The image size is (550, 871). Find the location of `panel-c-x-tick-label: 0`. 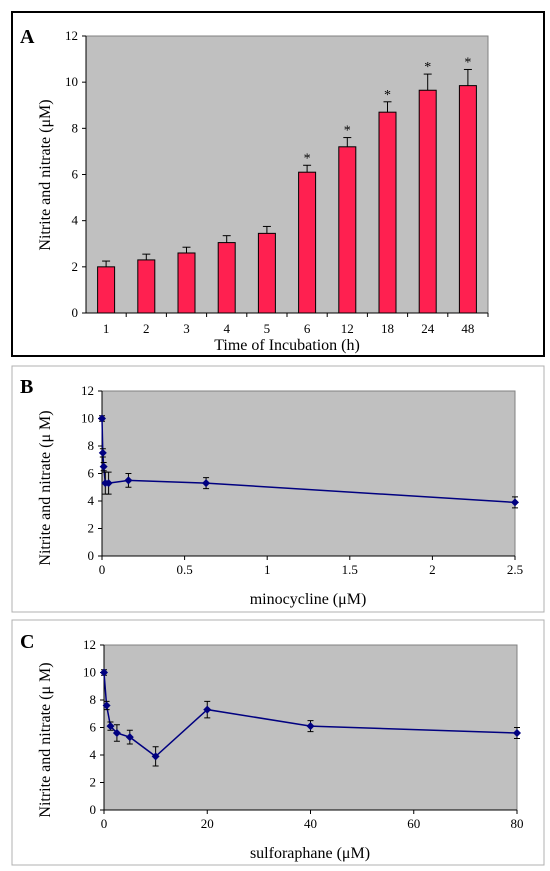

panel-c-x-tick-label: 0 is located at coordinates (104, 823).